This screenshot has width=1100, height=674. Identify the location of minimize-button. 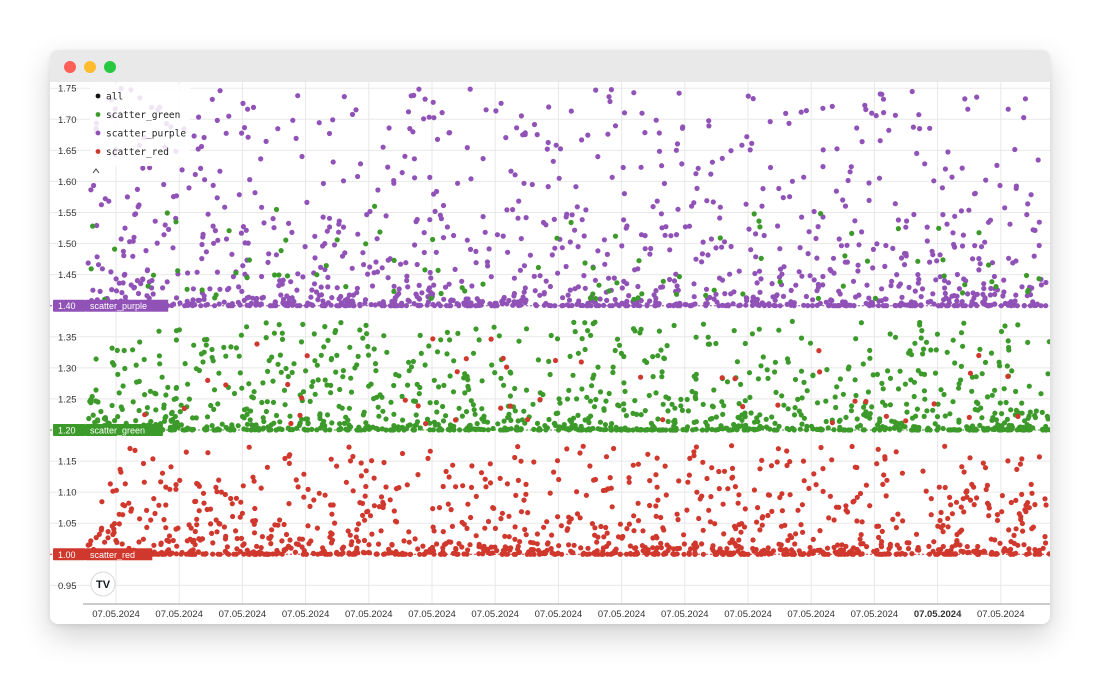
(90, 67).